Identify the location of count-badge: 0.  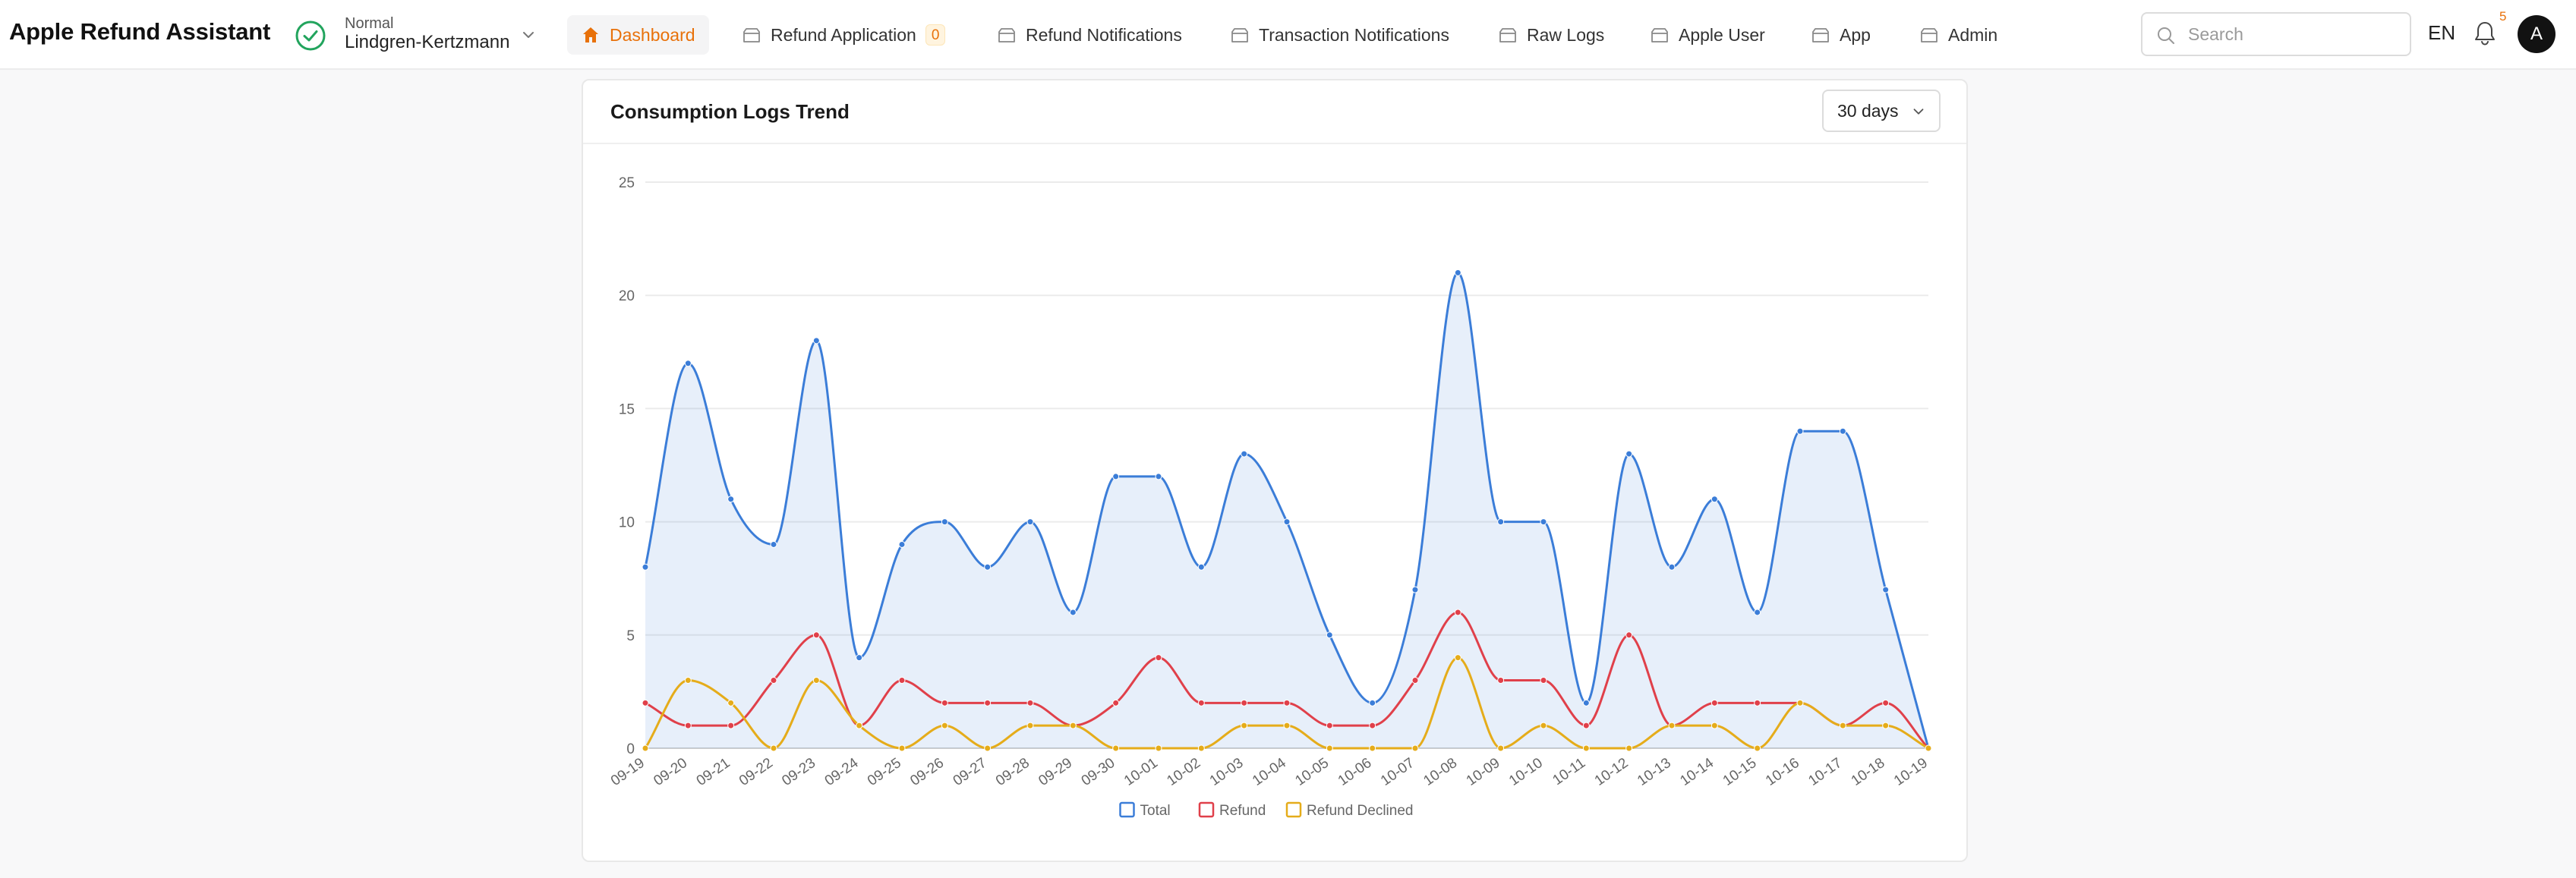
(935, 35).